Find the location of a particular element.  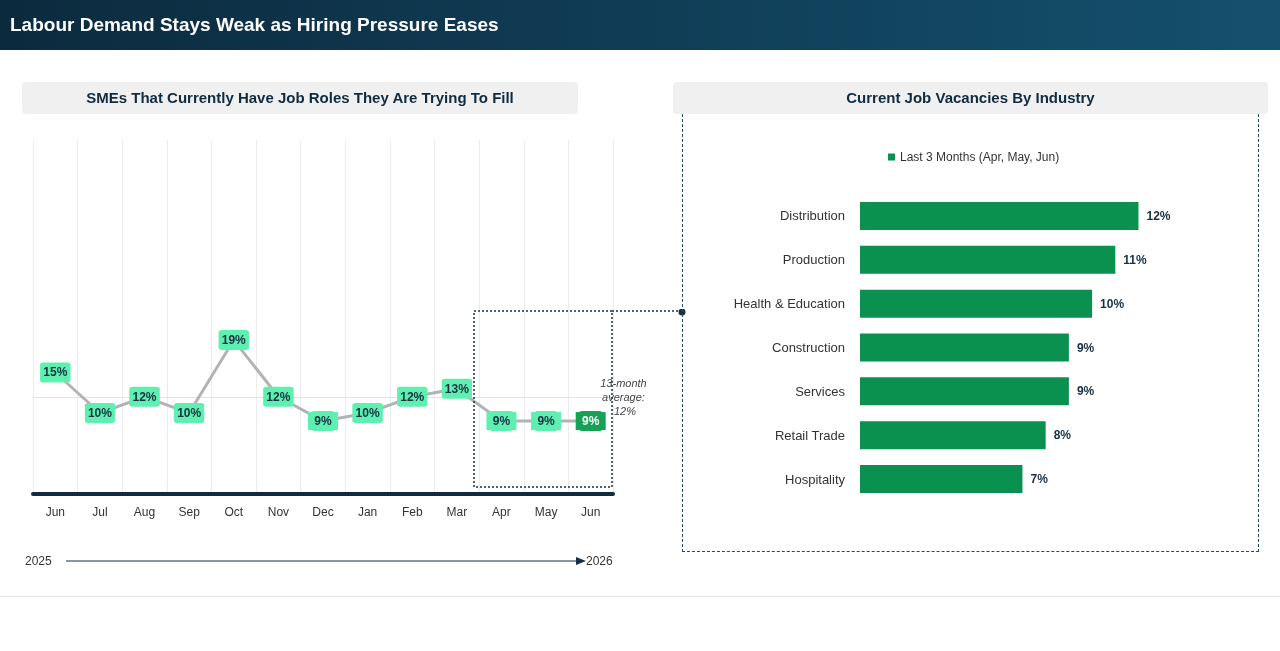

x-tick-label: Jan is located at coordinates (367, 512).